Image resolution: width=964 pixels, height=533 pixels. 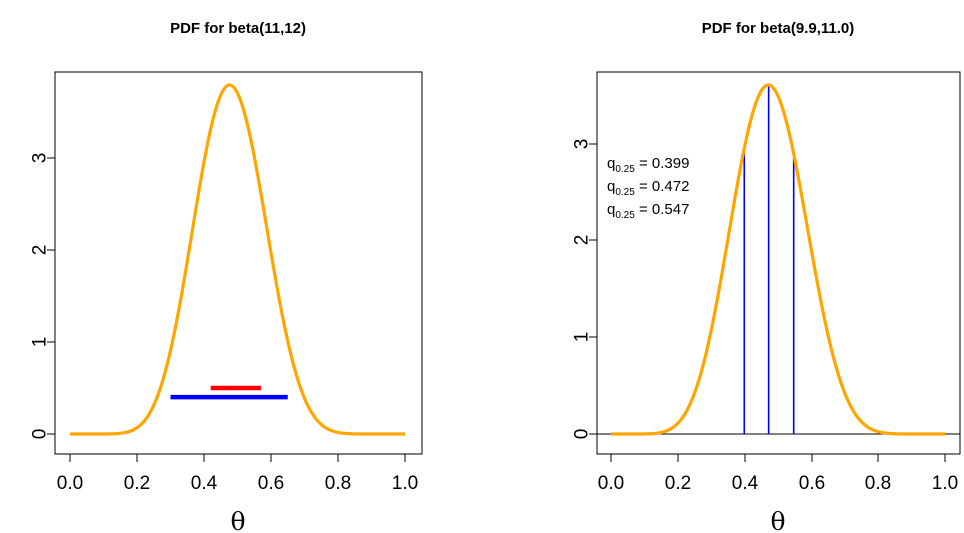 What do you see at coordinates (40, 434) in the screenshot?
I see `left-y-tick-label: 0` at bounding box center [40, 434].